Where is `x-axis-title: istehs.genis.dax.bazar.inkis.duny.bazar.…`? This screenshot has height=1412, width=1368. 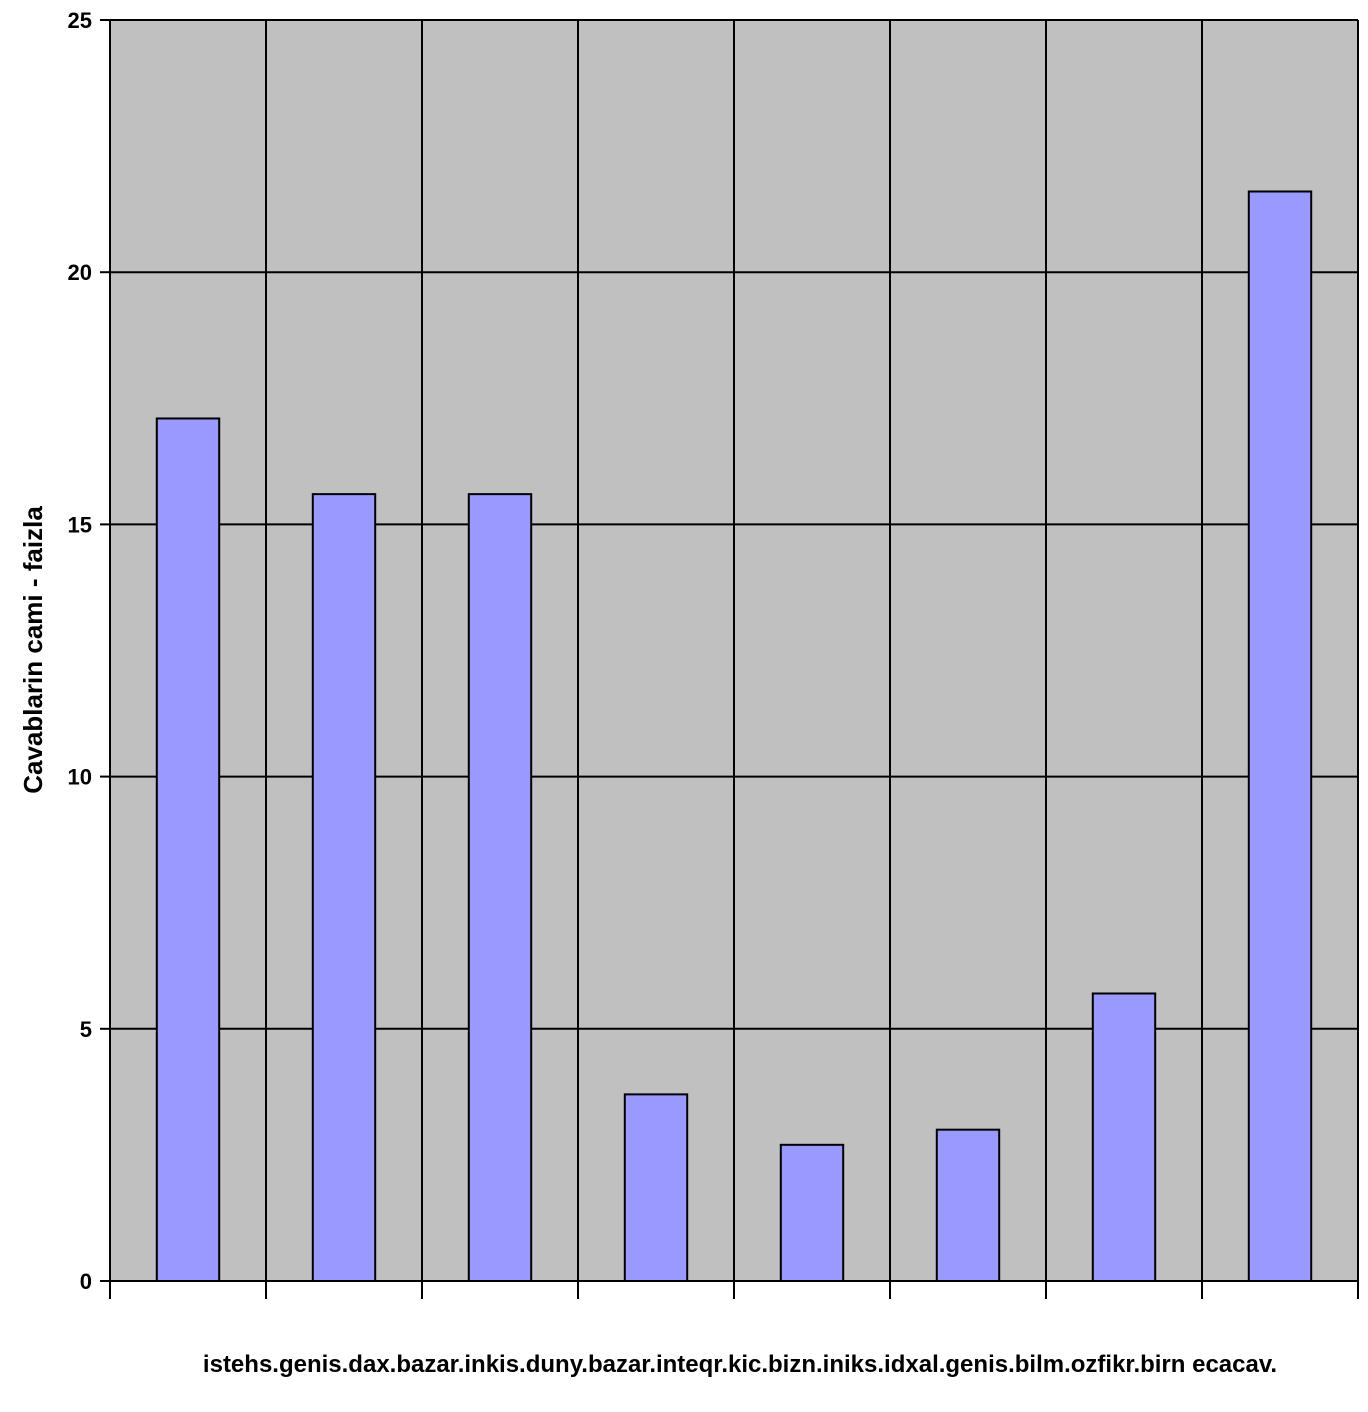 x-axis-title: istehs.genis.dax.bazar.inkis.duny.bazar.… is located at coordinates (740, 1364).